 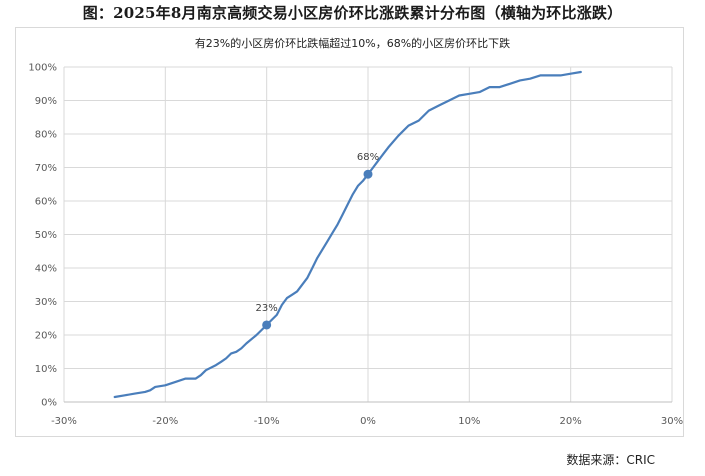 I want to click on y-tick-label: 100%, so click(x=42, y=68).